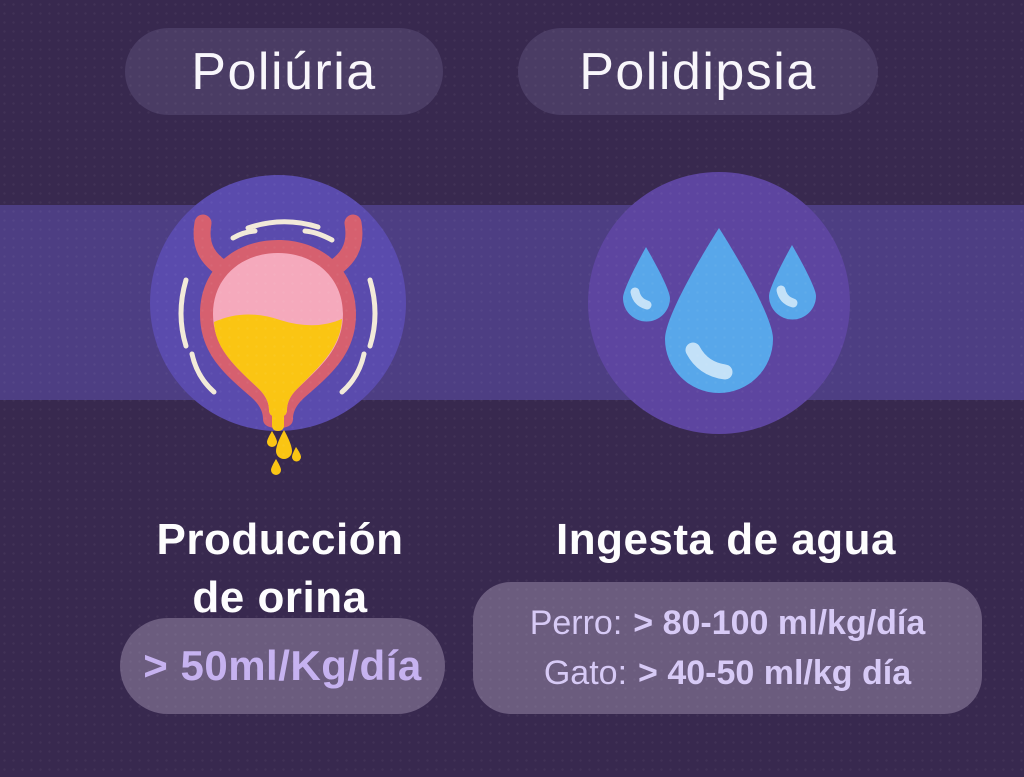  Describe the element at coordinates (280, 569) in the screenshot. I see `urine-production-subtitle: Producción de orina` at that location.